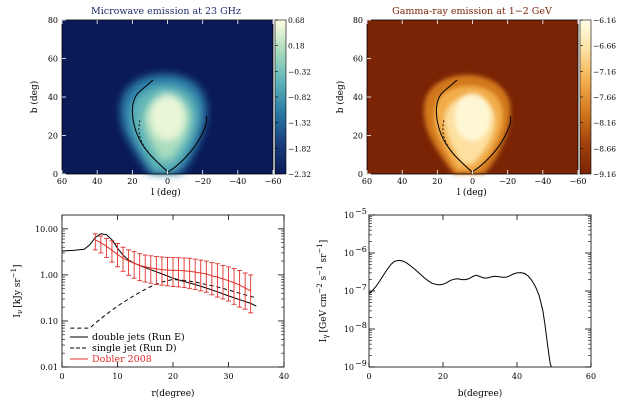 The height and width of the screenshot is (411, 634). Describe the element at coordinates (604, 97) in the screenshot. I see `colorbar-tick-label: −7.66` at that location.